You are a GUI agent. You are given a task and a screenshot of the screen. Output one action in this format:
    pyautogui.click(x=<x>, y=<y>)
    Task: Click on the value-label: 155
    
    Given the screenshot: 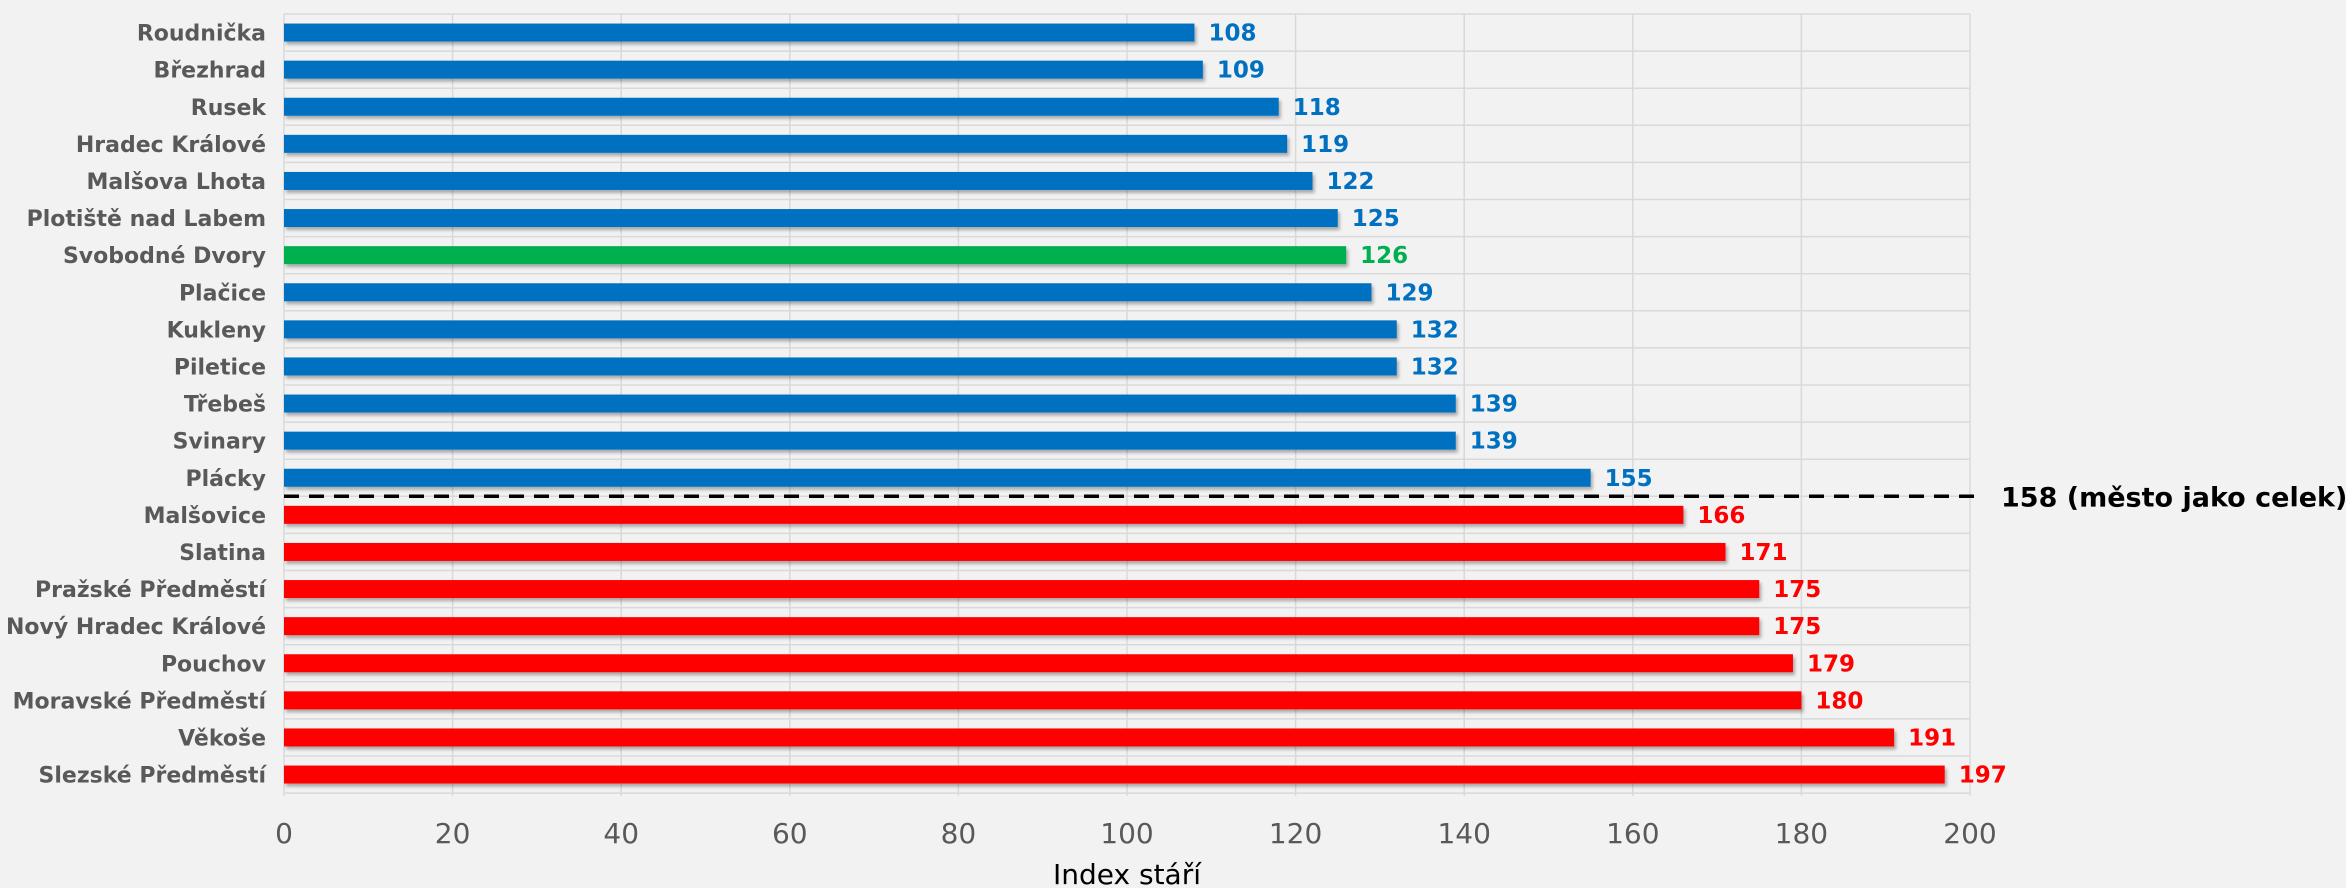 What is the action you would take?
    pyautogui.click(x=1629, y=479)
    